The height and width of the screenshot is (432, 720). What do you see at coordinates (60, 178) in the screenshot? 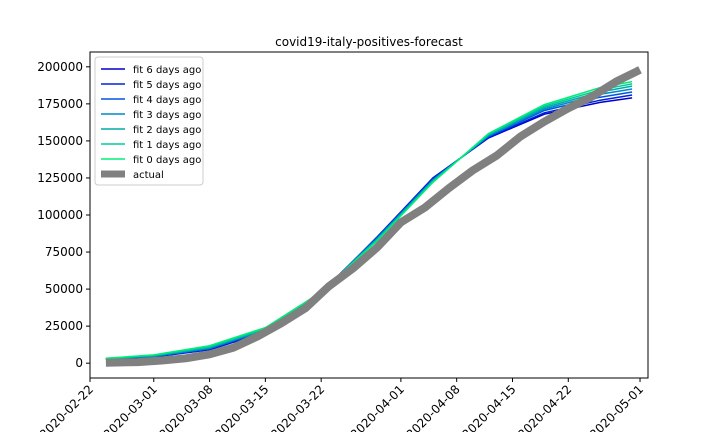
I see `y-tick-label: 125000` at bounding box center [60, 178].